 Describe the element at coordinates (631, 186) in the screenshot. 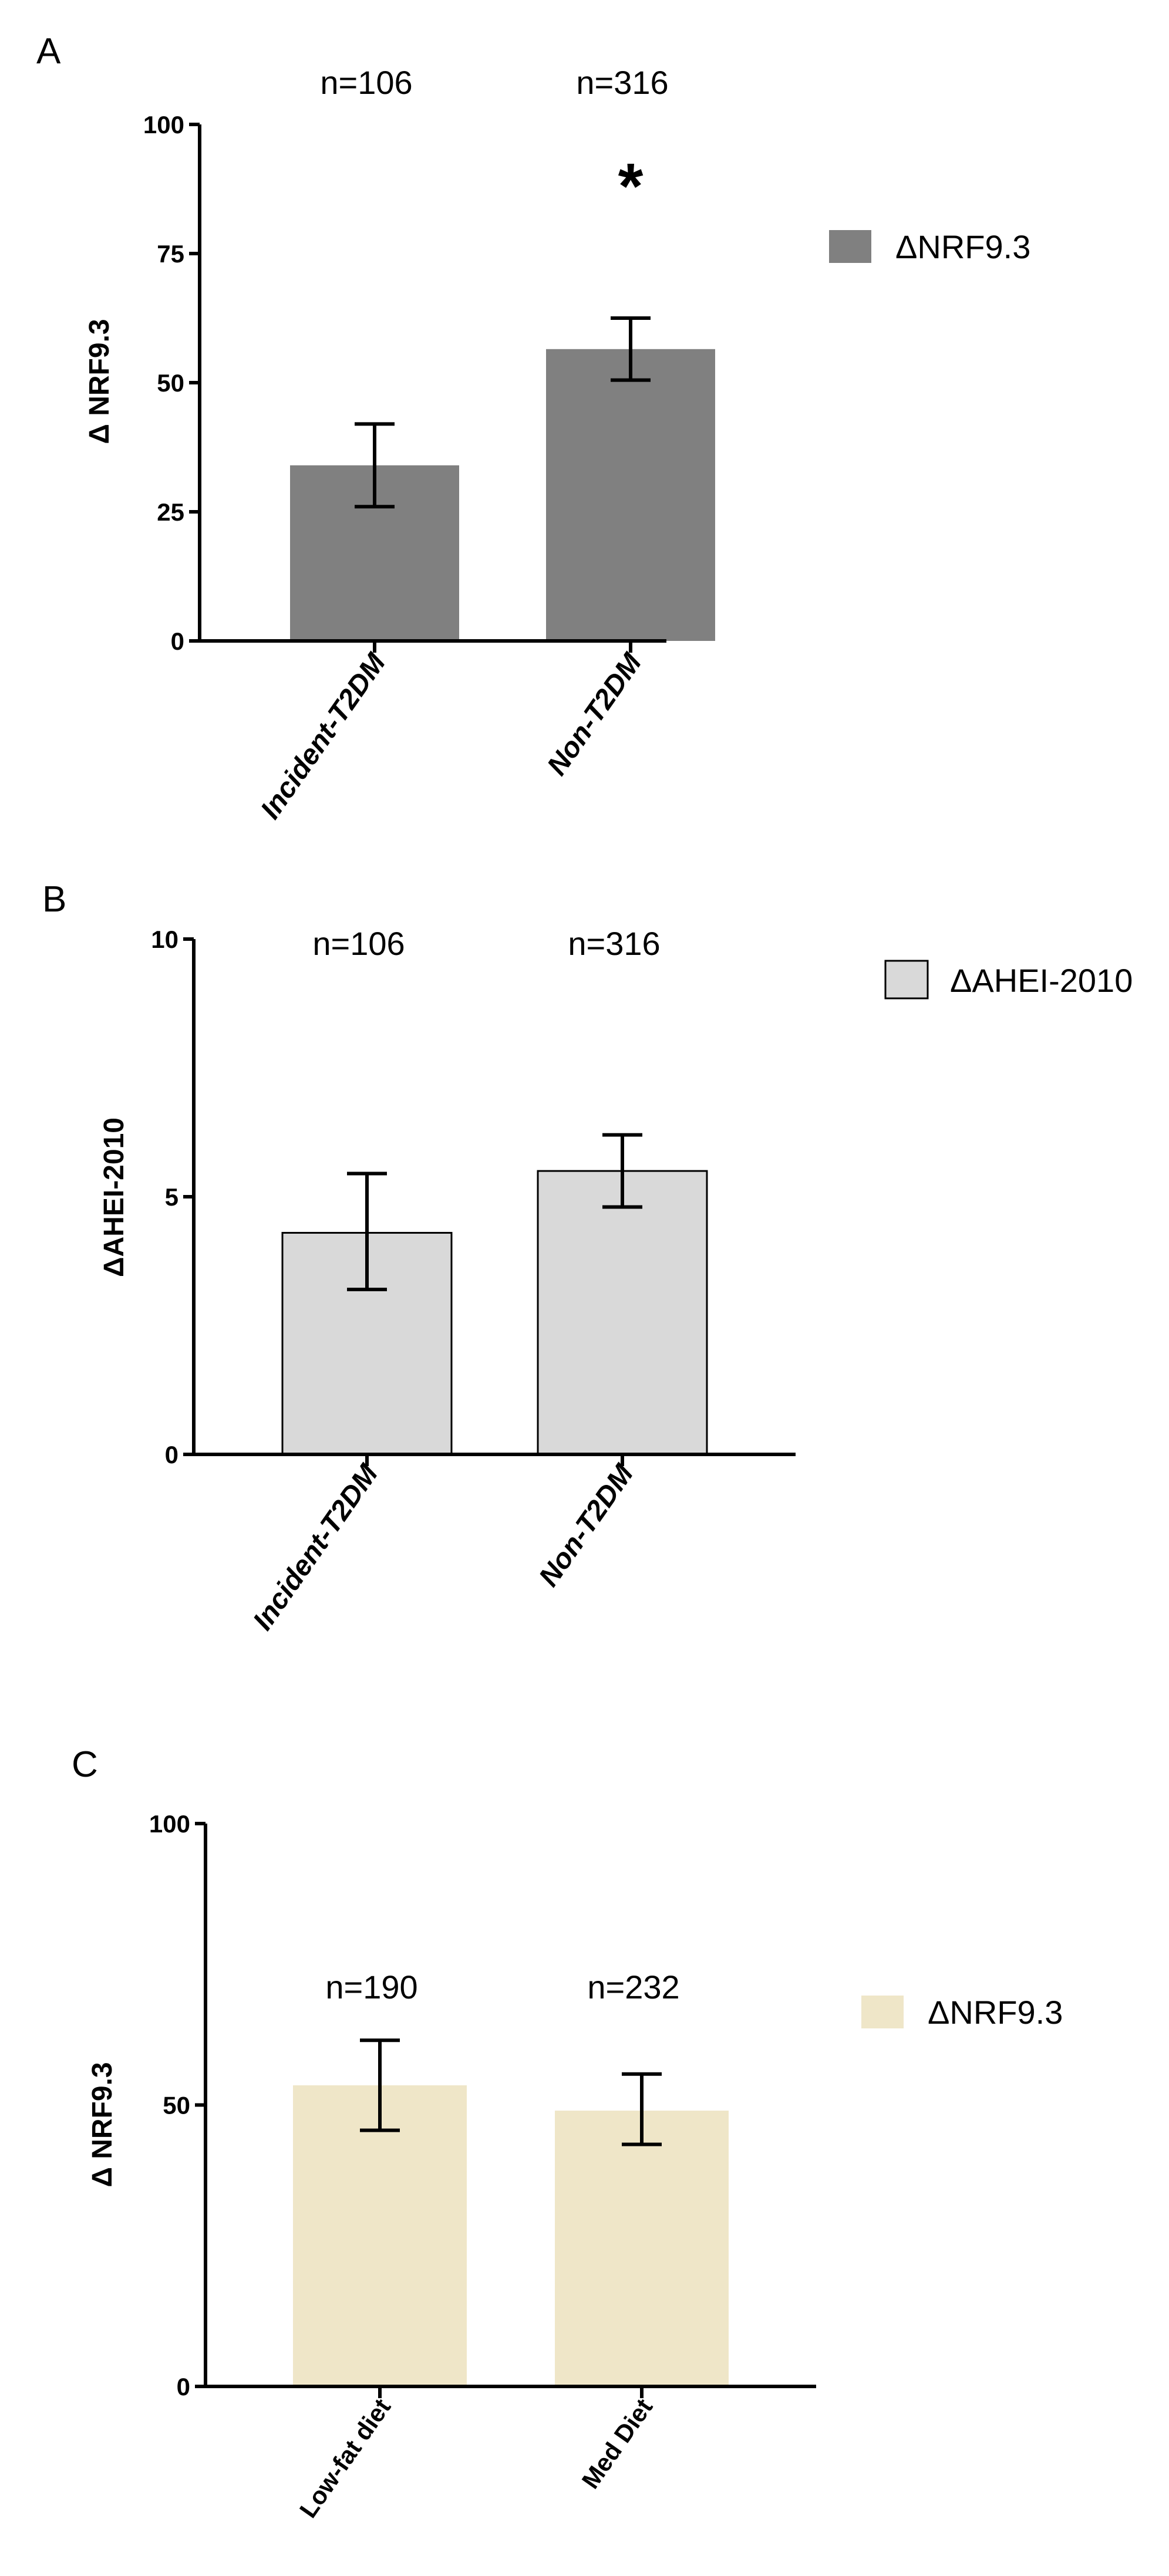

I see `significance-marker: *` at that location.